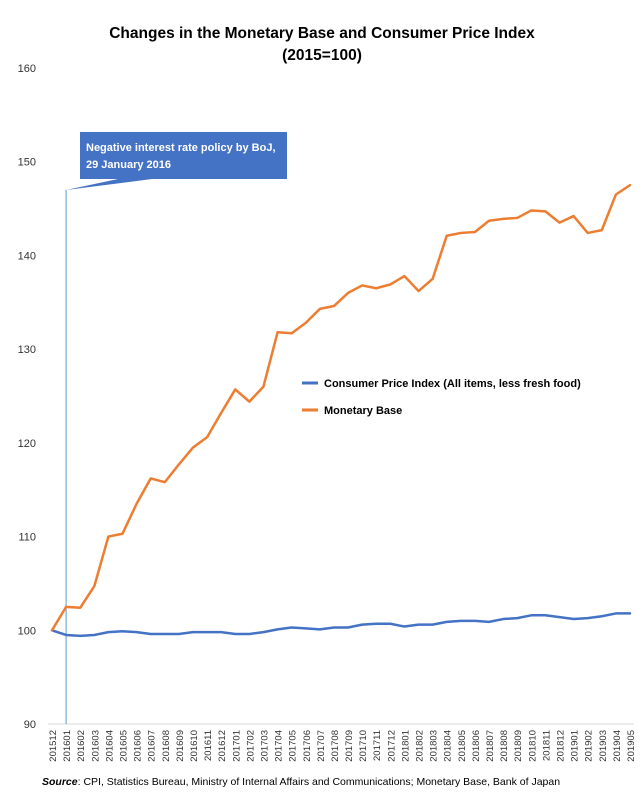 The width and height of the screenshot is (644, 800). Describe the element at coordinates (434, 746) in the screenshot. I see `x-tick-label: 201803` at that location.